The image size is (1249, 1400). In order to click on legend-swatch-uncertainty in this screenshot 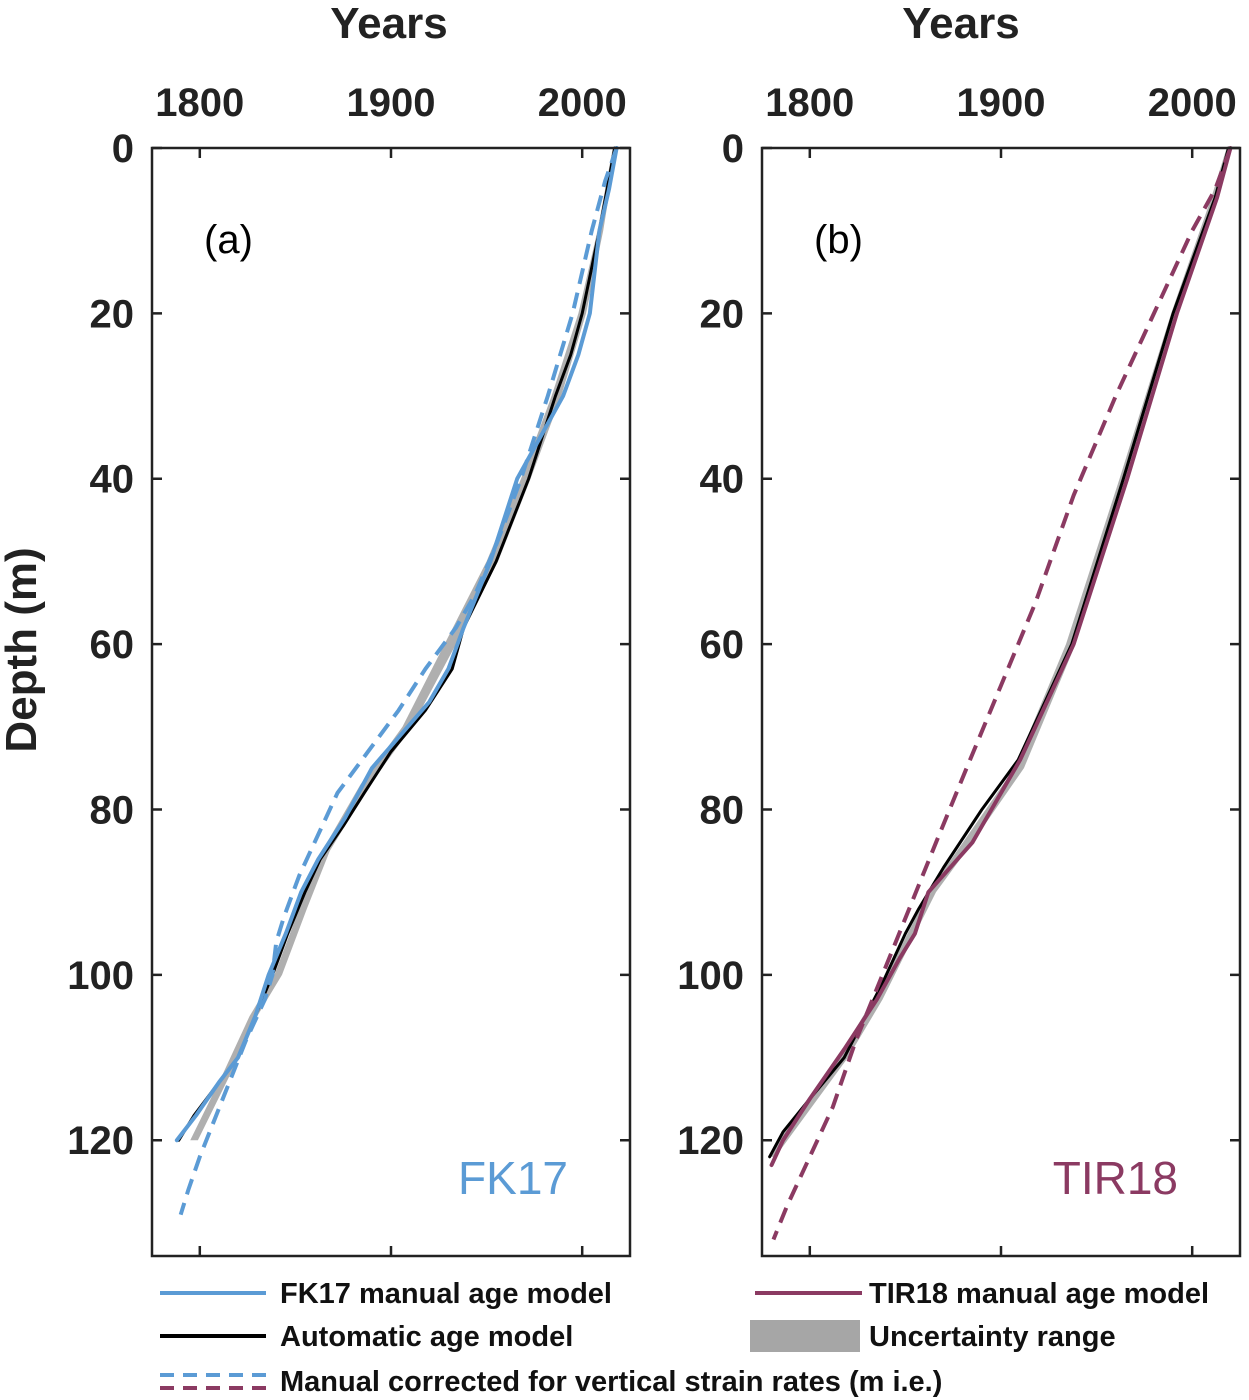, I will do `click(805, 1336)`.